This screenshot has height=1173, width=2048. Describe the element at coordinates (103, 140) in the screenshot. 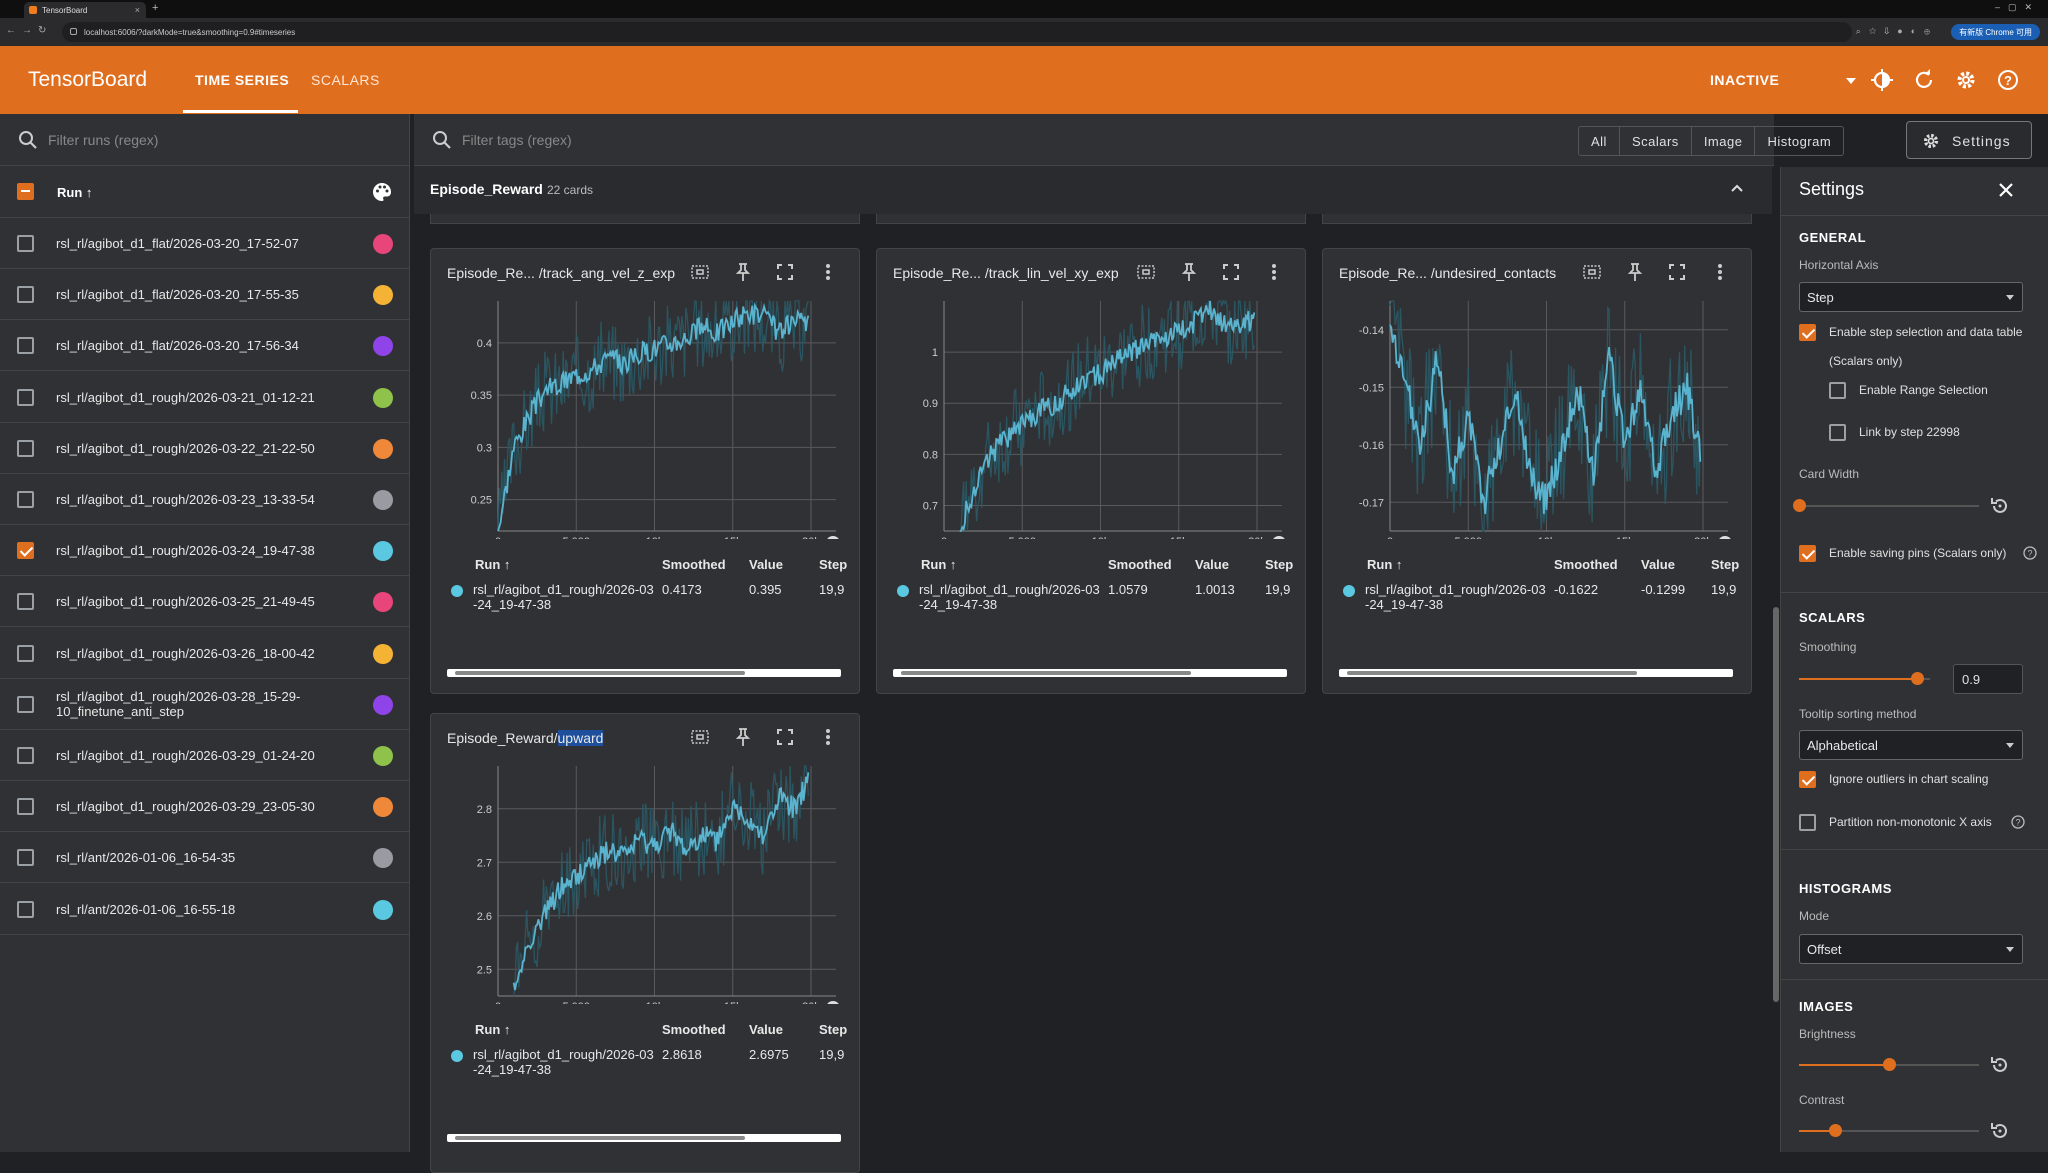

I see `runs-filter-input: Filter runs (regex)` at that location.